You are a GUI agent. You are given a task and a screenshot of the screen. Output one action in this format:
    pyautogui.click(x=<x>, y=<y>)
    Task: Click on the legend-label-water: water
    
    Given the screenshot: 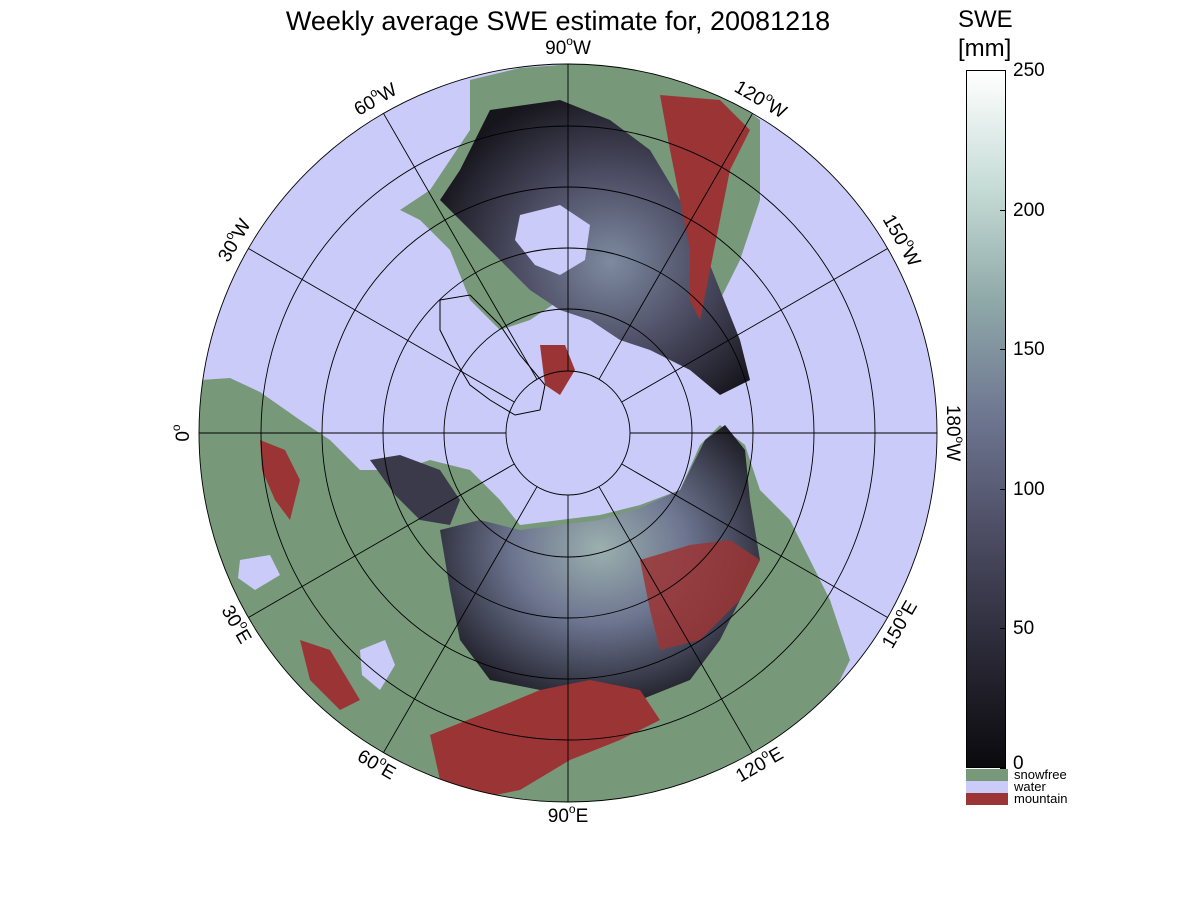 What is the action you would take?
    pyautogui.click(x=1030, y=786)
    